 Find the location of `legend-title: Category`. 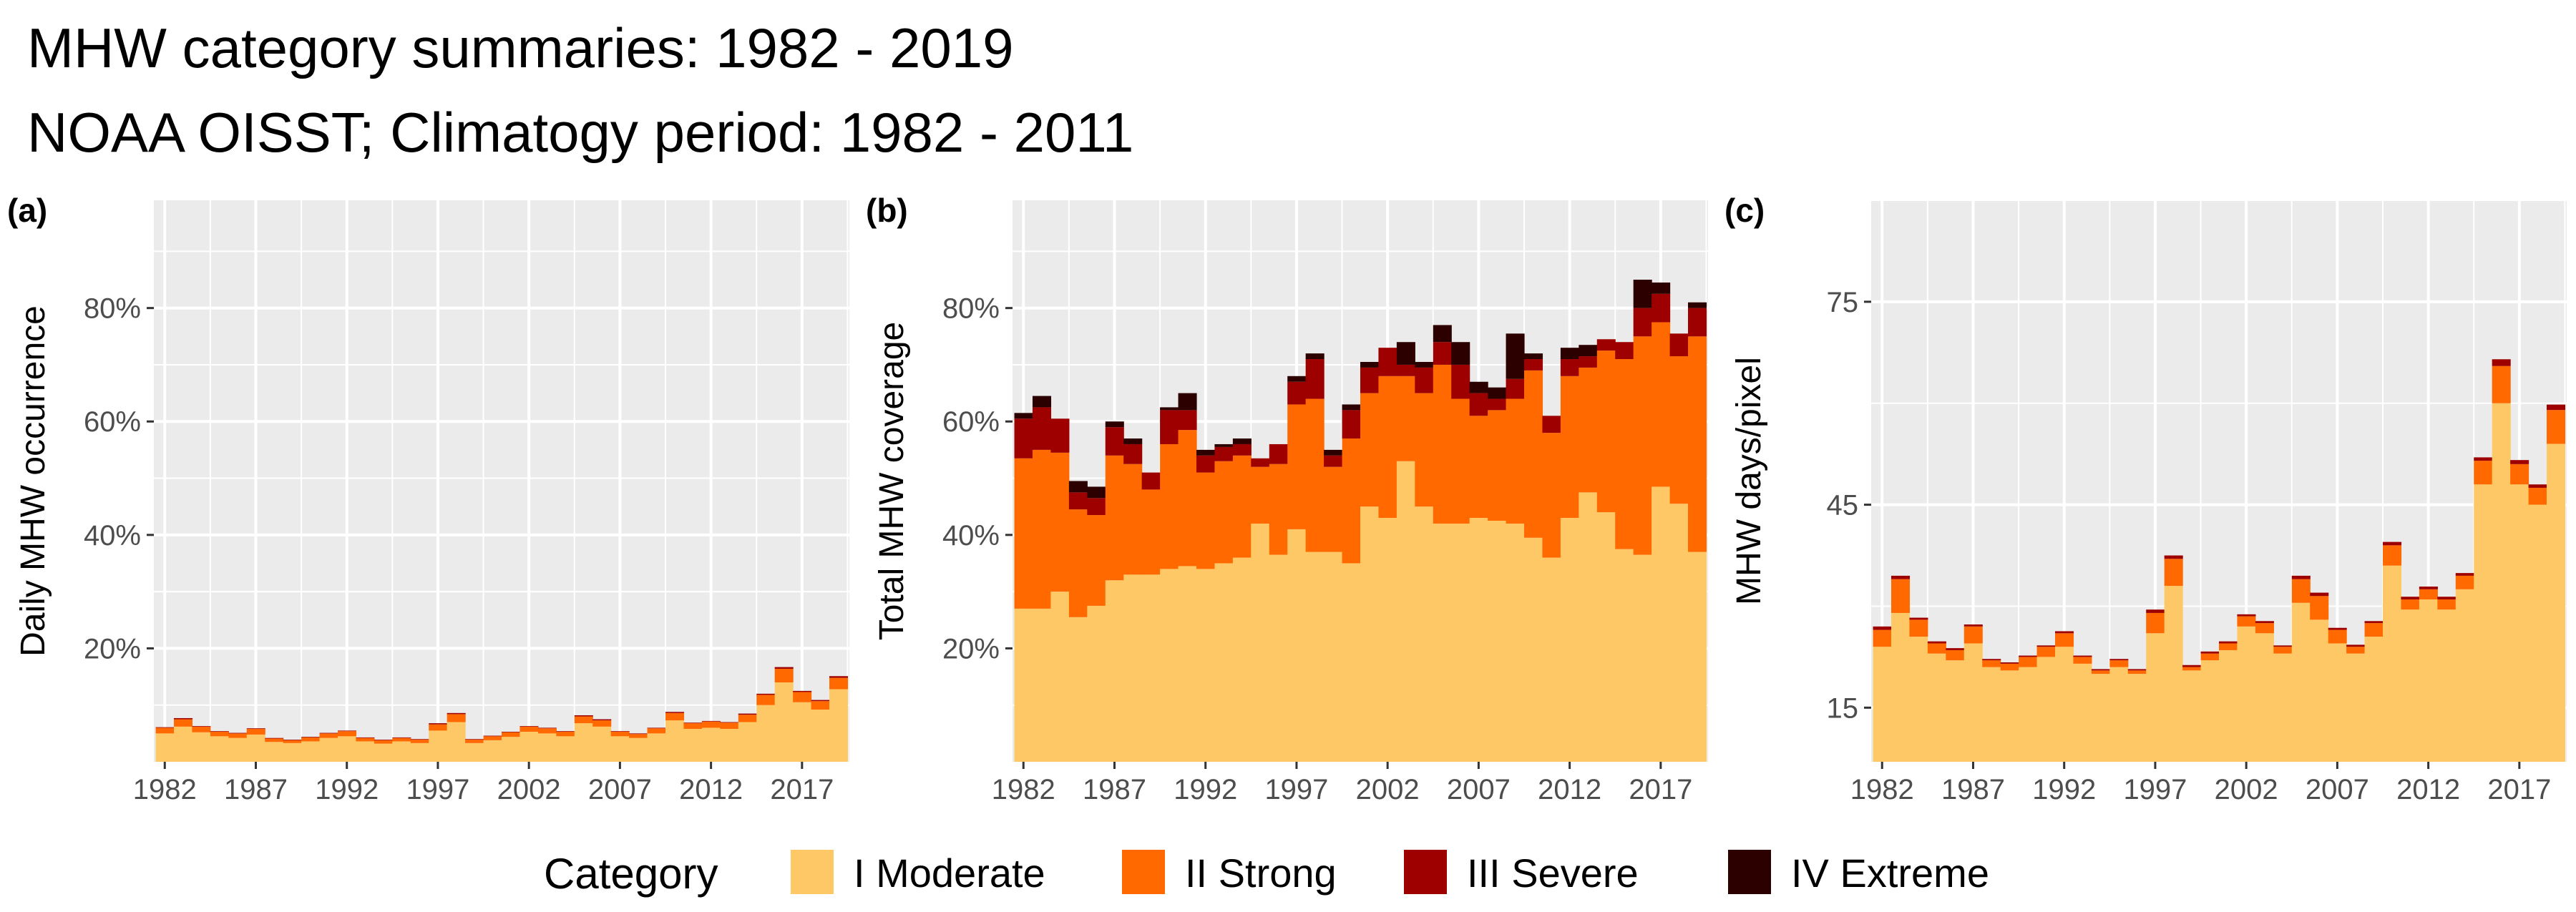

legend-title: Category is located at coordinates (631, 874).